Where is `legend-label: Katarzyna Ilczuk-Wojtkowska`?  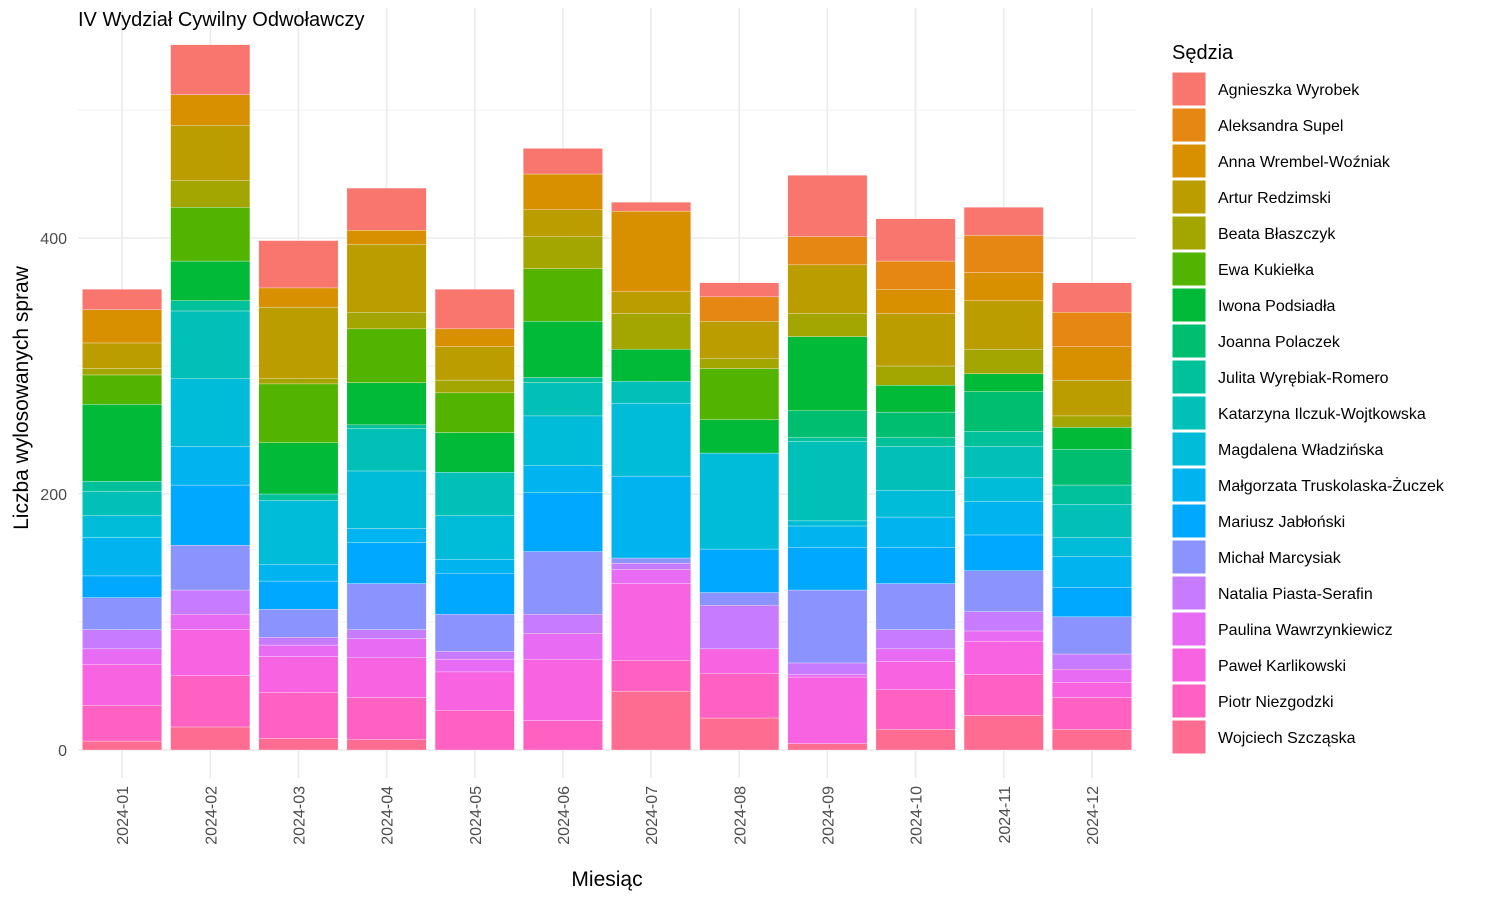
legend-label: Katarzyna Ilczuk-Wojtkowska is located at coordinates (1322, 414).